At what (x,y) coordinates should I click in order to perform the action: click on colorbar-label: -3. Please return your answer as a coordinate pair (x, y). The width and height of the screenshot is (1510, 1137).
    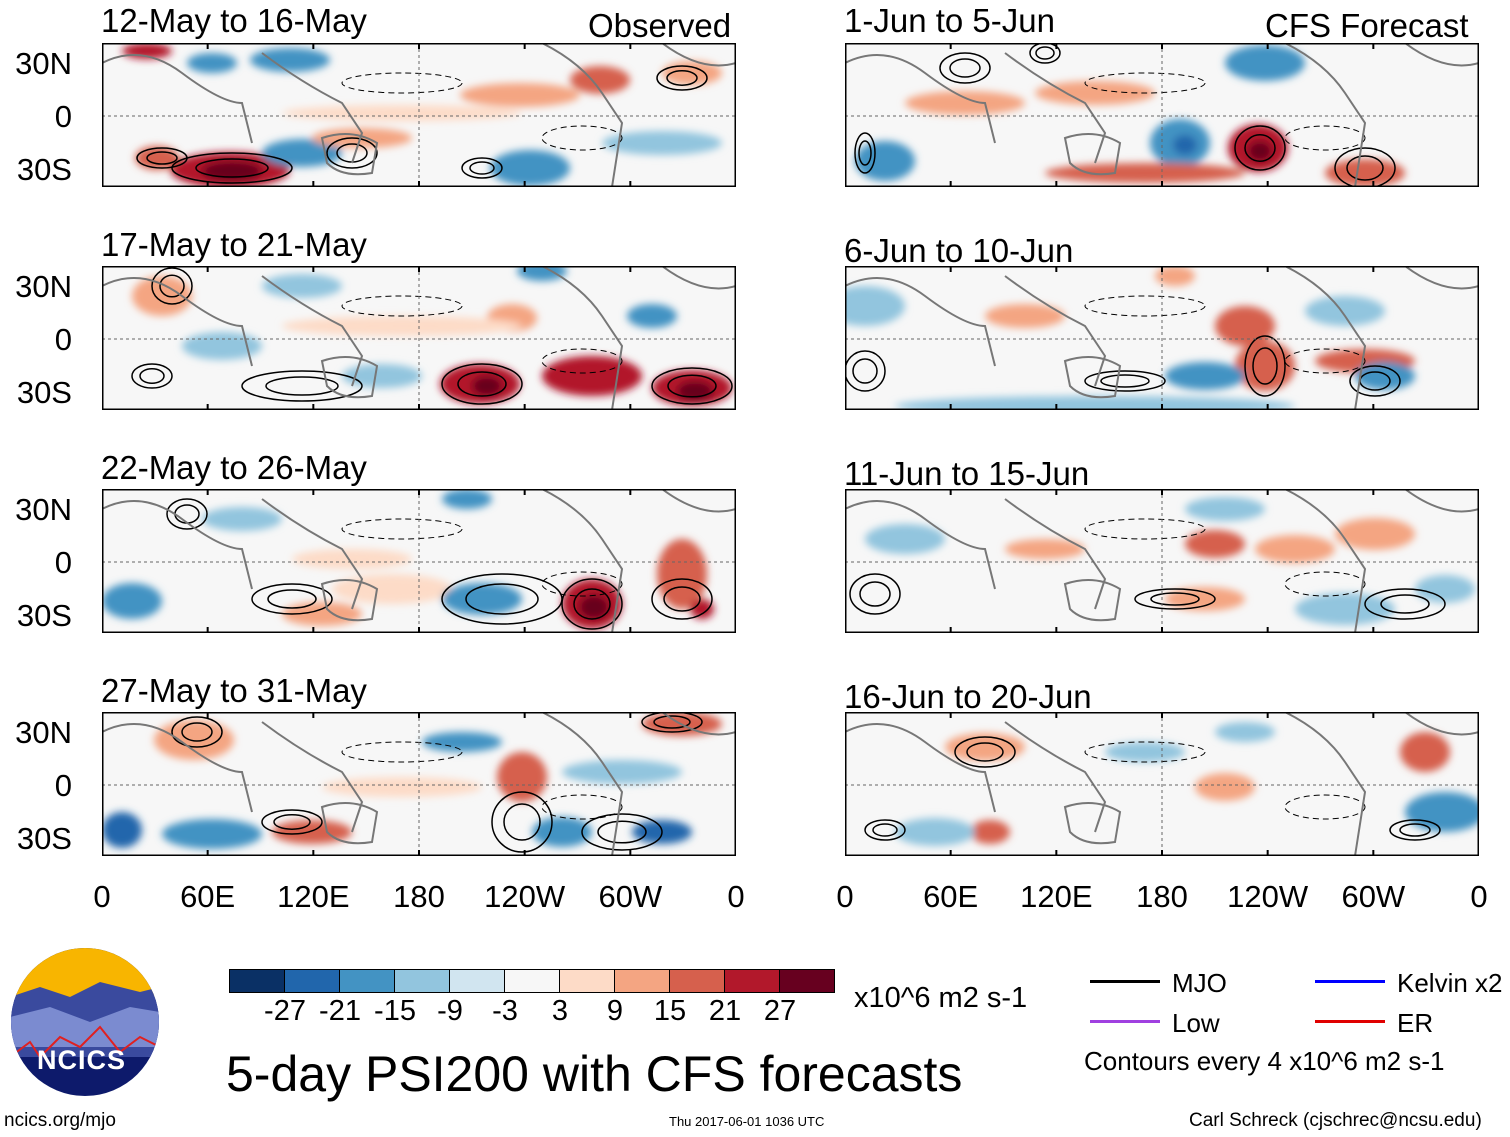
    Looking at the image, I should click on (505, 1011).